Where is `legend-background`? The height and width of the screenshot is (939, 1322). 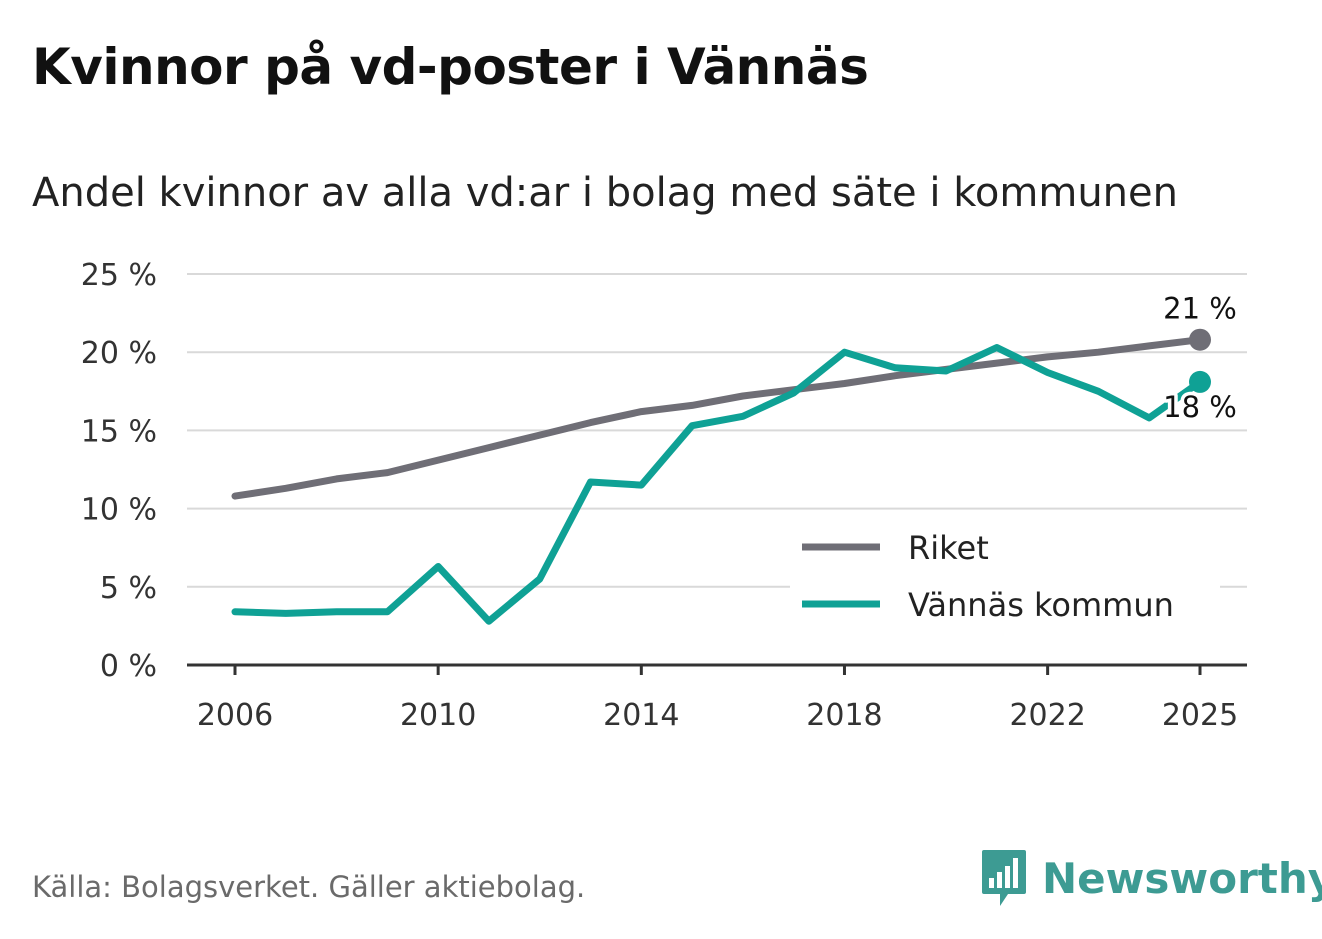 legend-background is located at coordinates (1005, 578).